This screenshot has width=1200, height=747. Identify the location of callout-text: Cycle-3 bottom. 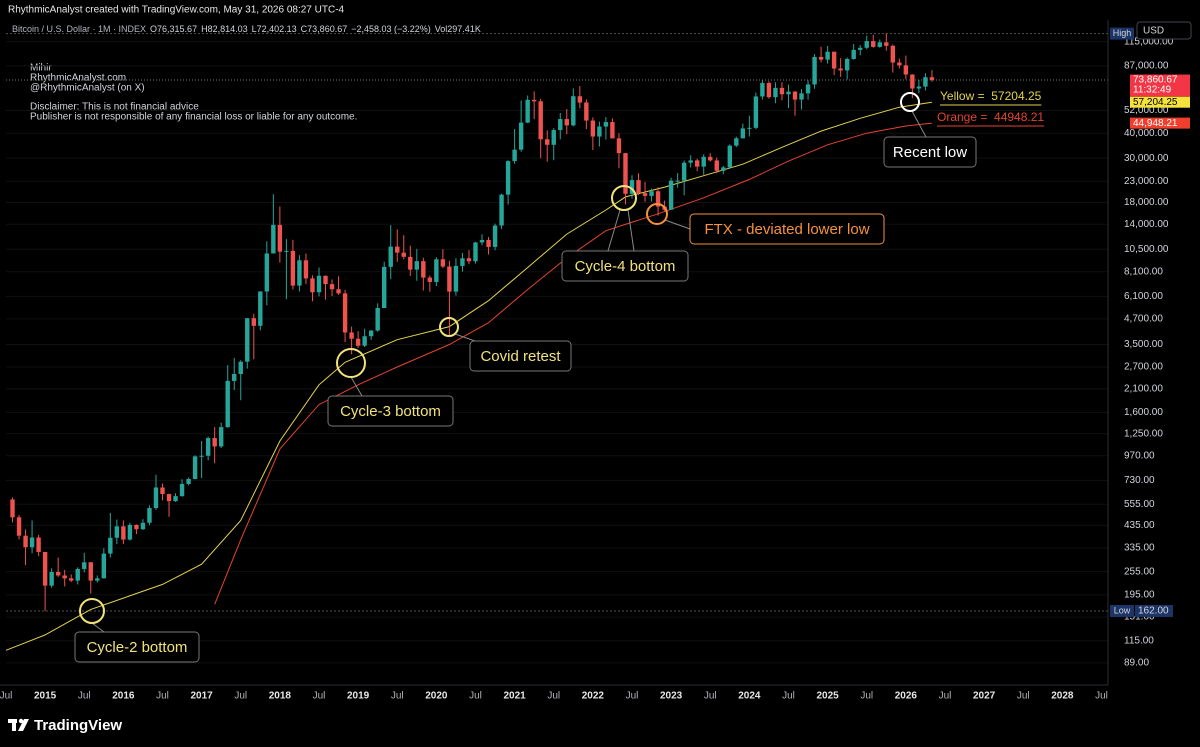
(390, 411).